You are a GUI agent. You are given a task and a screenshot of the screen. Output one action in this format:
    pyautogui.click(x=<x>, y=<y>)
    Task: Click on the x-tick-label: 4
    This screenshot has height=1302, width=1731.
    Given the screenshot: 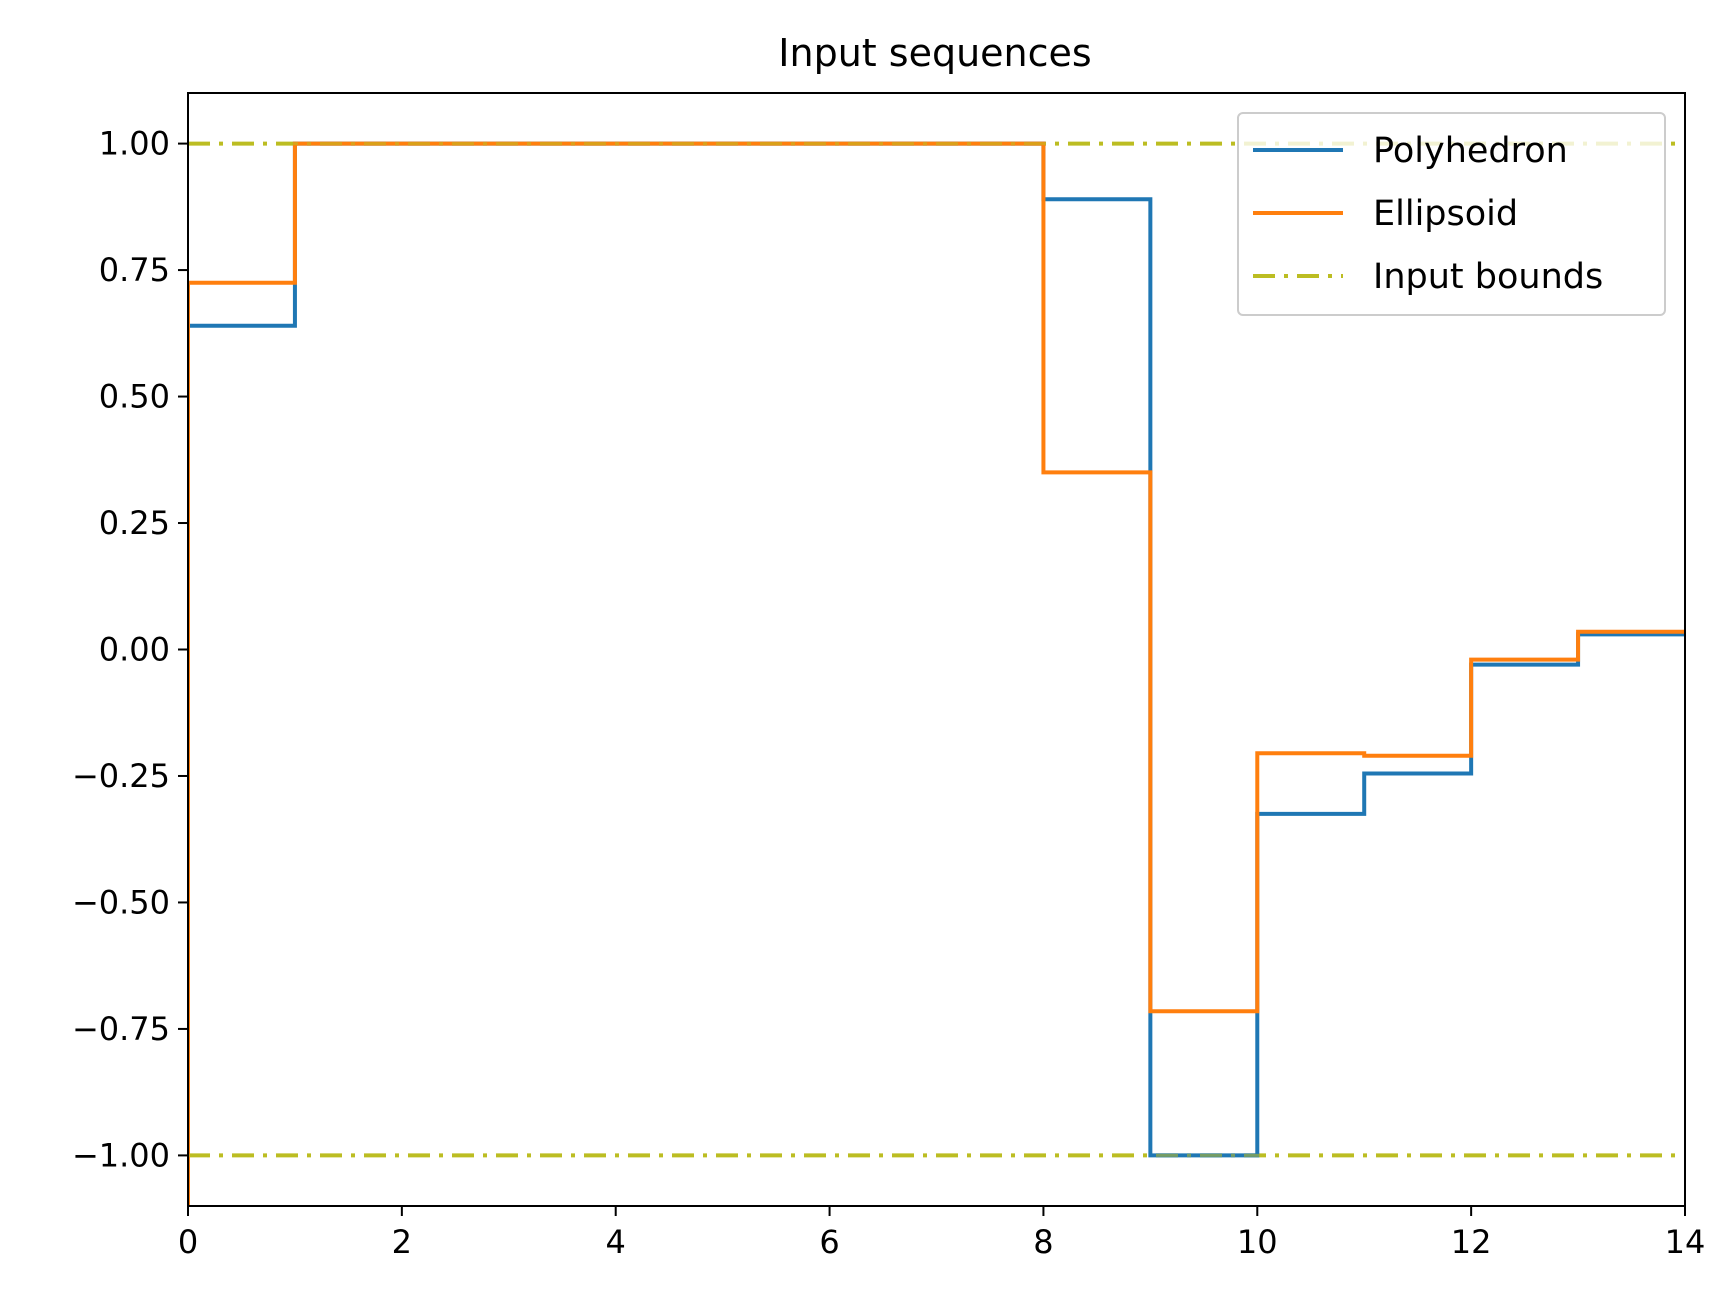 What is the action you would take?
    pyautogui.click(x=616, y=1242)
    